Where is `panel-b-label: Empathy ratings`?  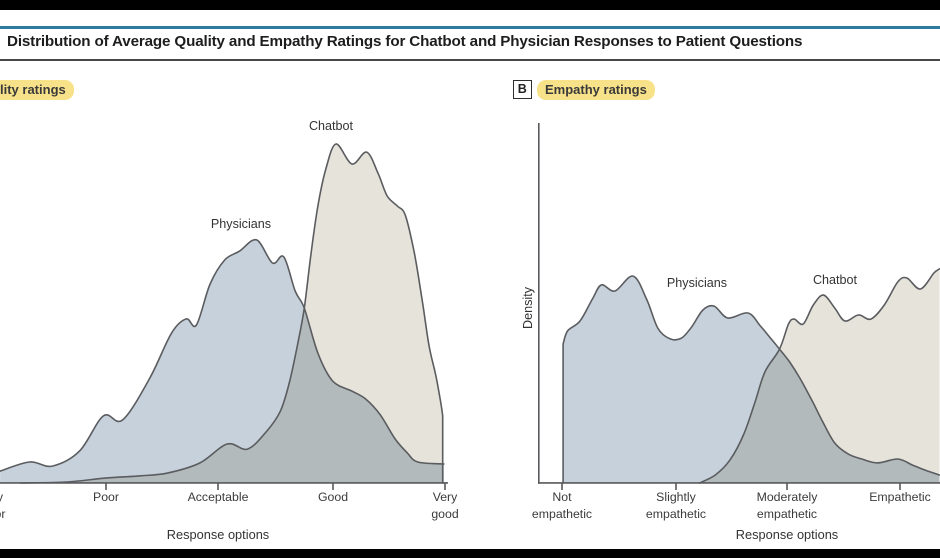
panel-b-label: Empathy ratings is located at coordinates (596, 90).